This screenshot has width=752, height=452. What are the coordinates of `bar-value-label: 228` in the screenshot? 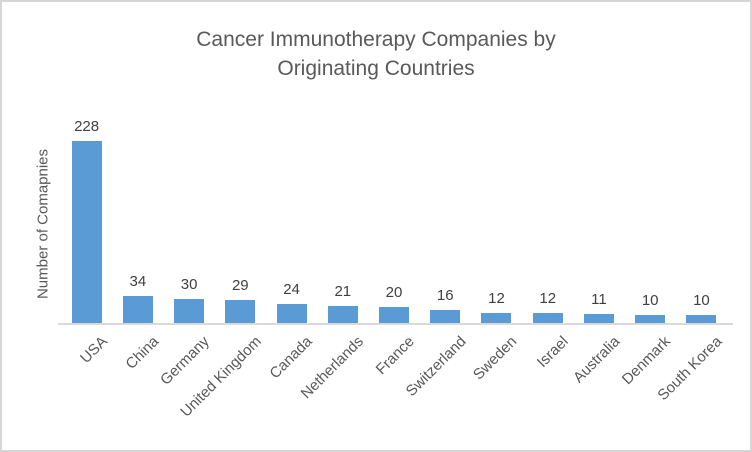 It's located at (87, 126).